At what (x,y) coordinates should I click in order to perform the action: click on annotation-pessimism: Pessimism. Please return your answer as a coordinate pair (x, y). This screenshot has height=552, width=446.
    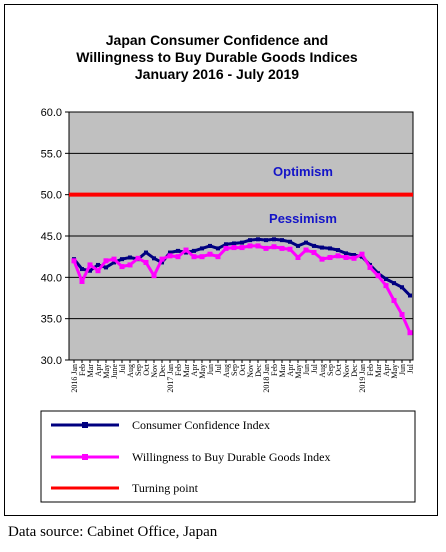
    Looking at the image, I should click on (303, 218).